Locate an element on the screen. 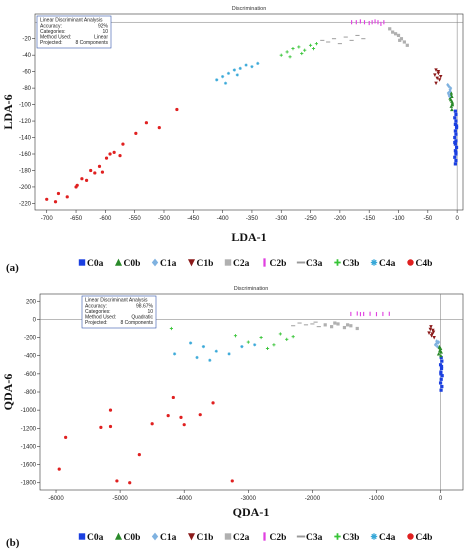 The height and width of the screenshot is (550, 471). x-tick-label: -550 is located at coordinates (135, 219).